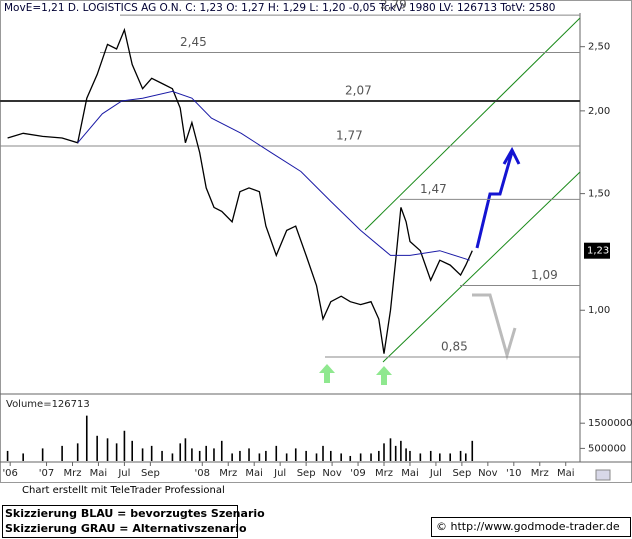 This screenshot has width=632, height=539. What do you see at coordinates (48, 404) in the screenshot?
I see `volume-title: Volume=126713` at bounding box center [48, 404].